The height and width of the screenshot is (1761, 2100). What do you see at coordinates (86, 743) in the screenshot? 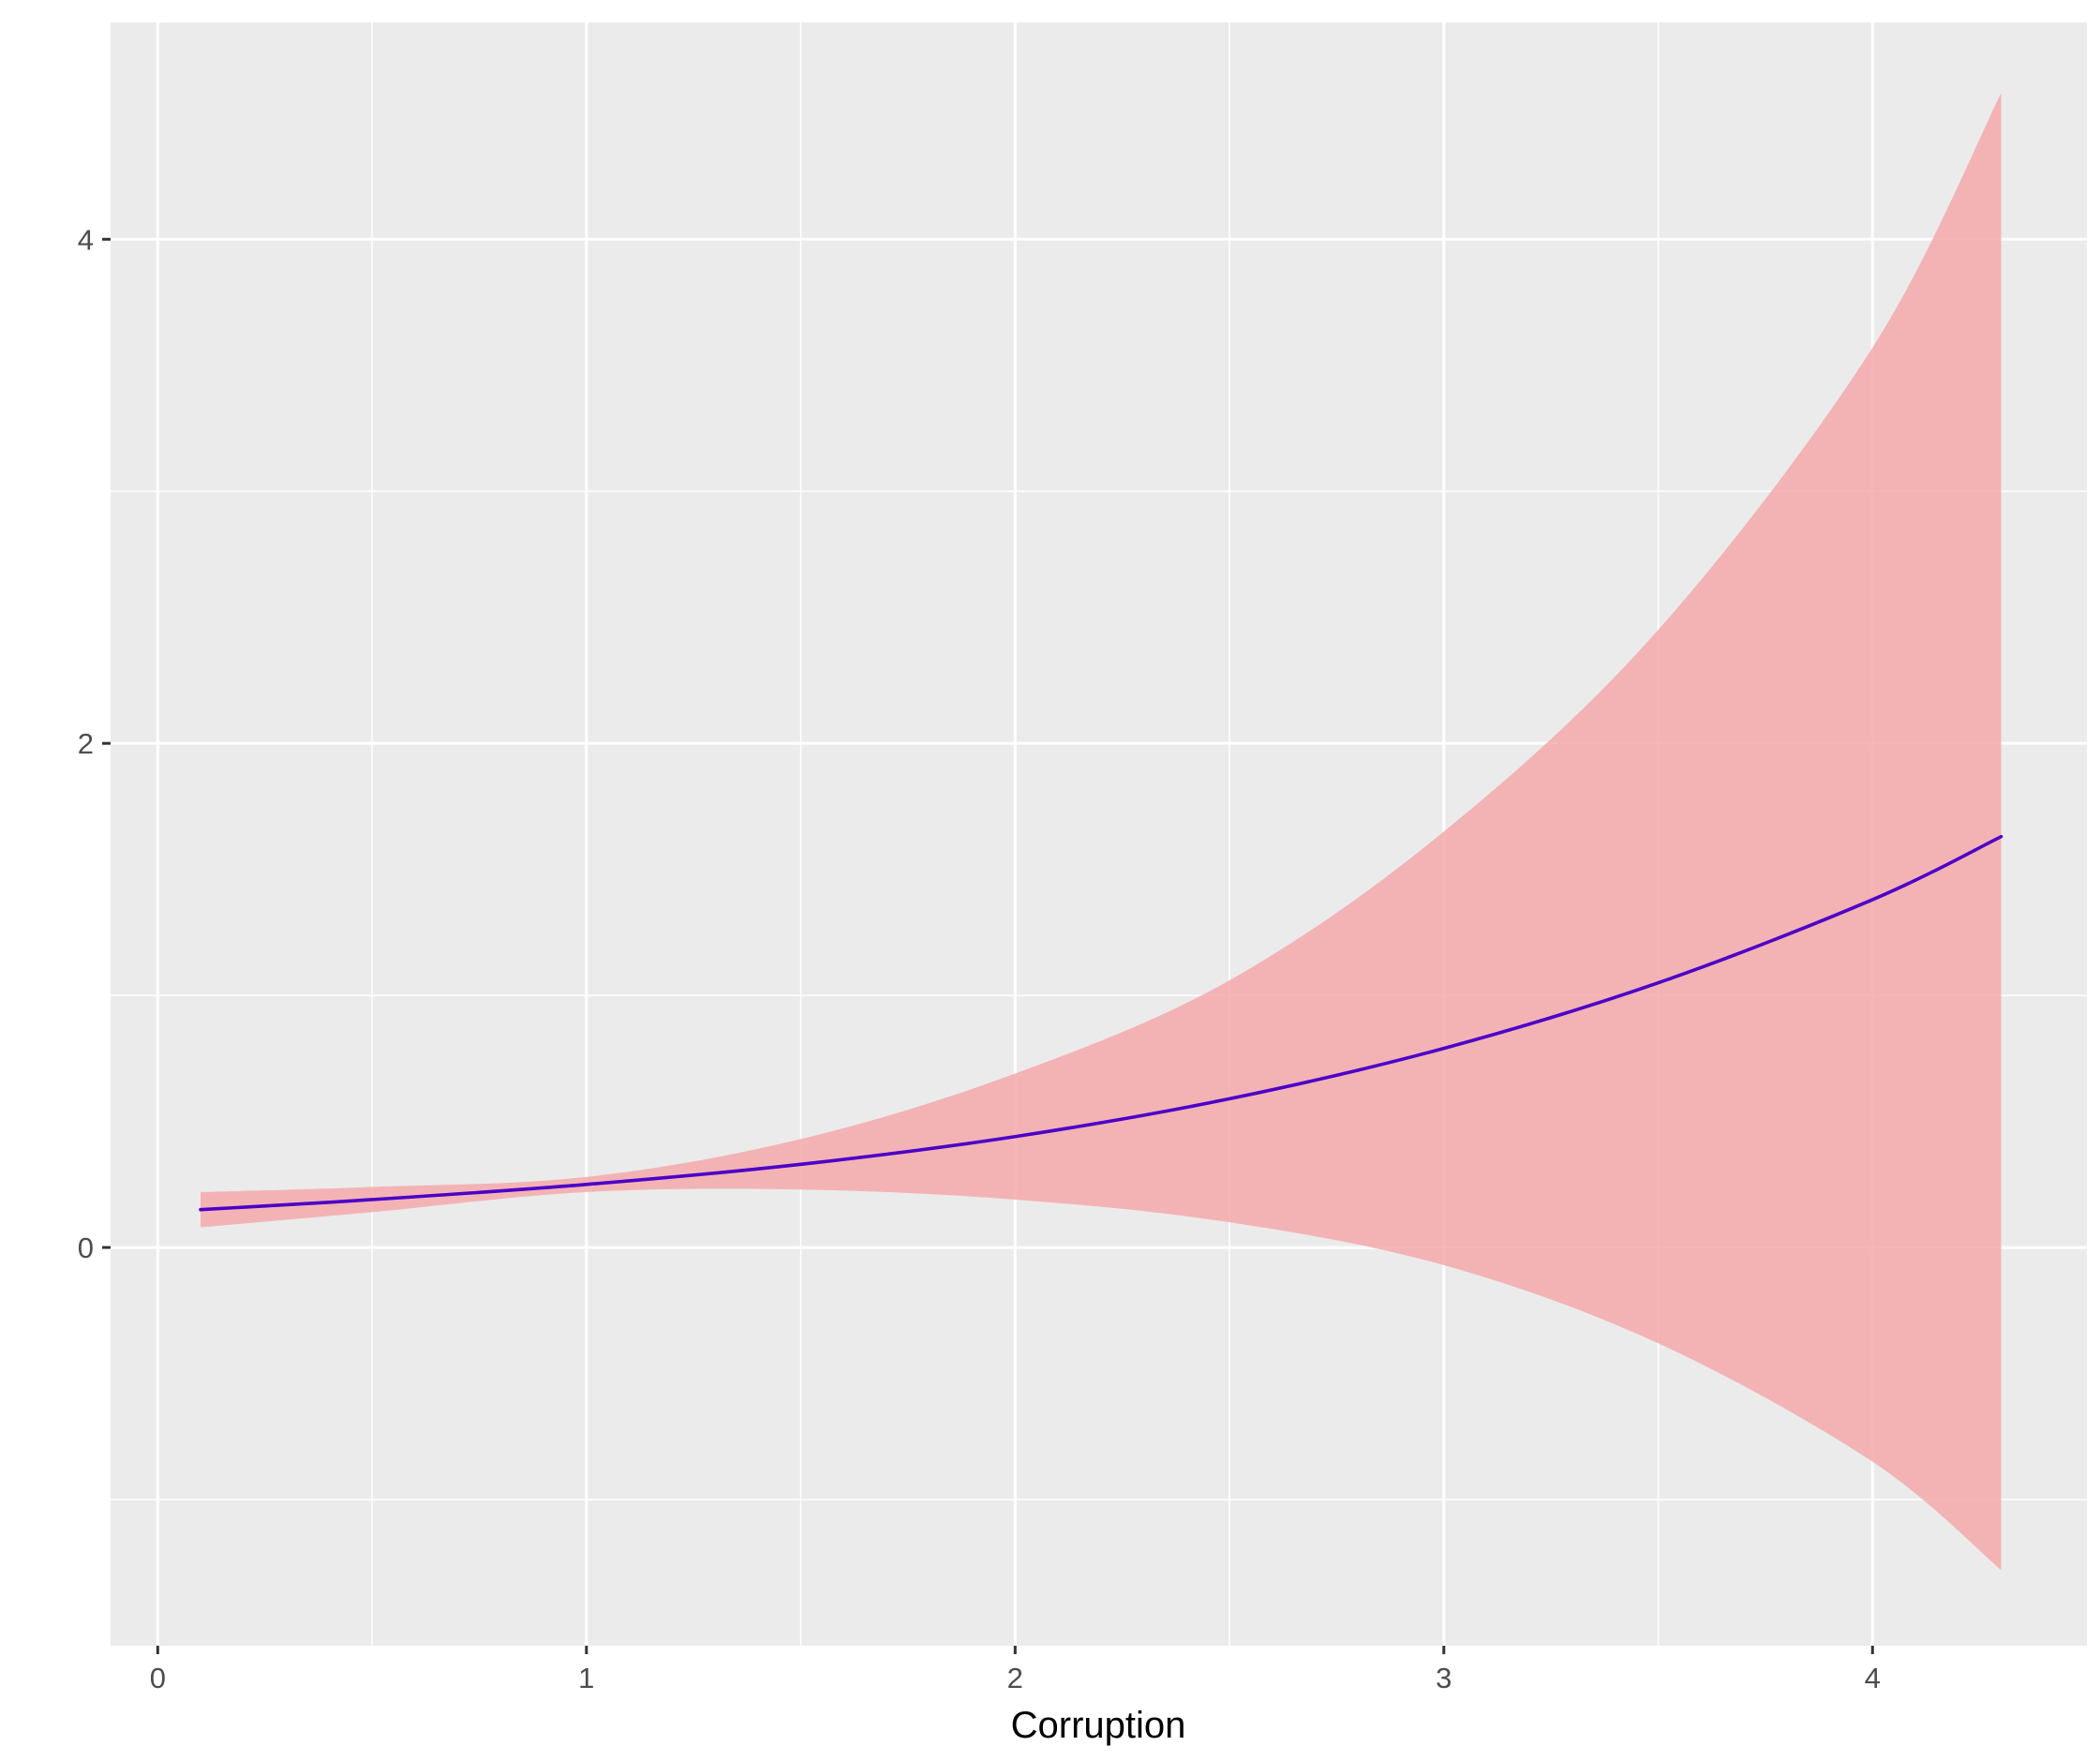
I see `y-tick-label: 2` at bounding box center [86, 743].